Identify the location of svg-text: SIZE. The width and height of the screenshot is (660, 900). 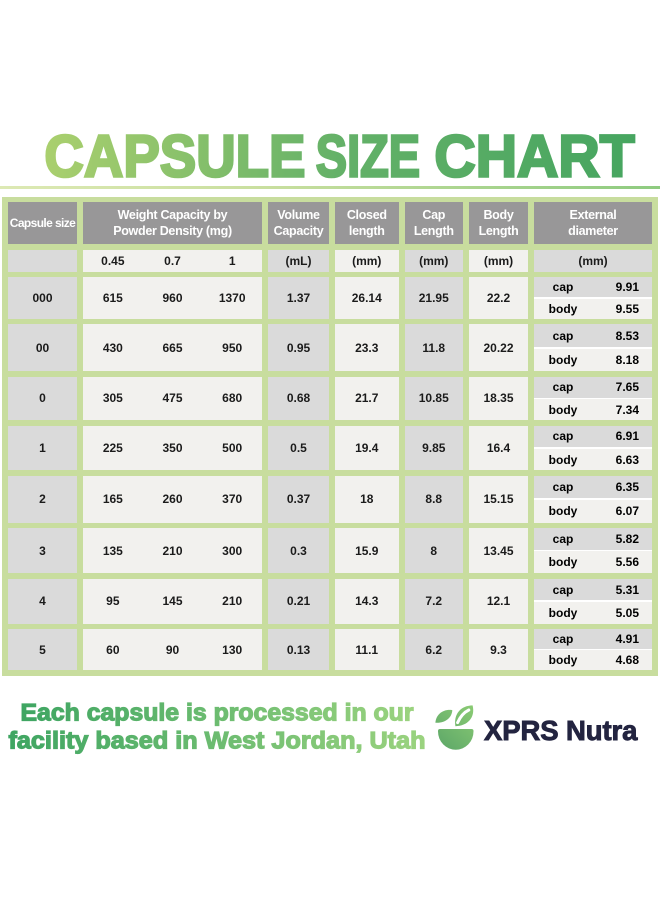
(368, 156).